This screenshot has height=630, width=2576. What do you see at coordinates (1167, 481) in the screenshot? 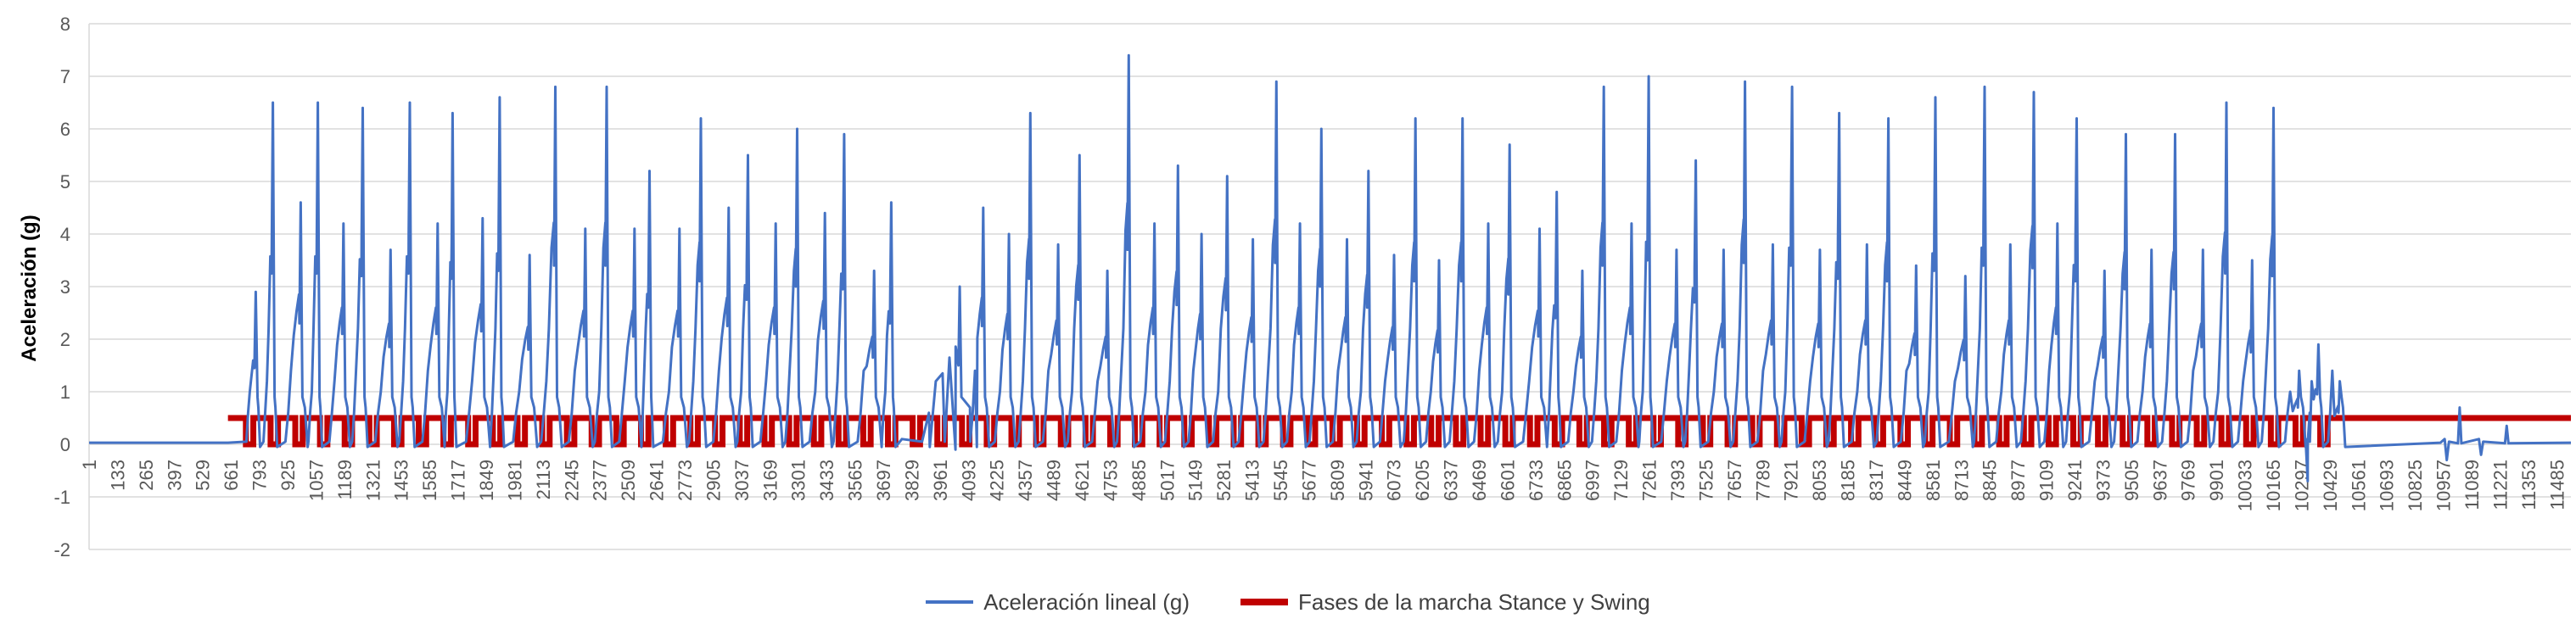
I see `x-tick-label: 5017` at bounding box center [1167, 481].